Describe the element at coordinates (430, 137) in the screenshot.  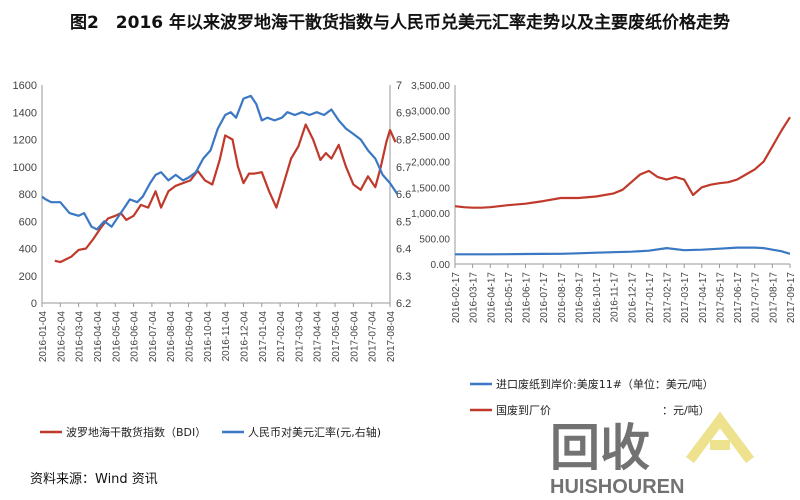
I see `y-tick-label: 2,500.00` at that location.